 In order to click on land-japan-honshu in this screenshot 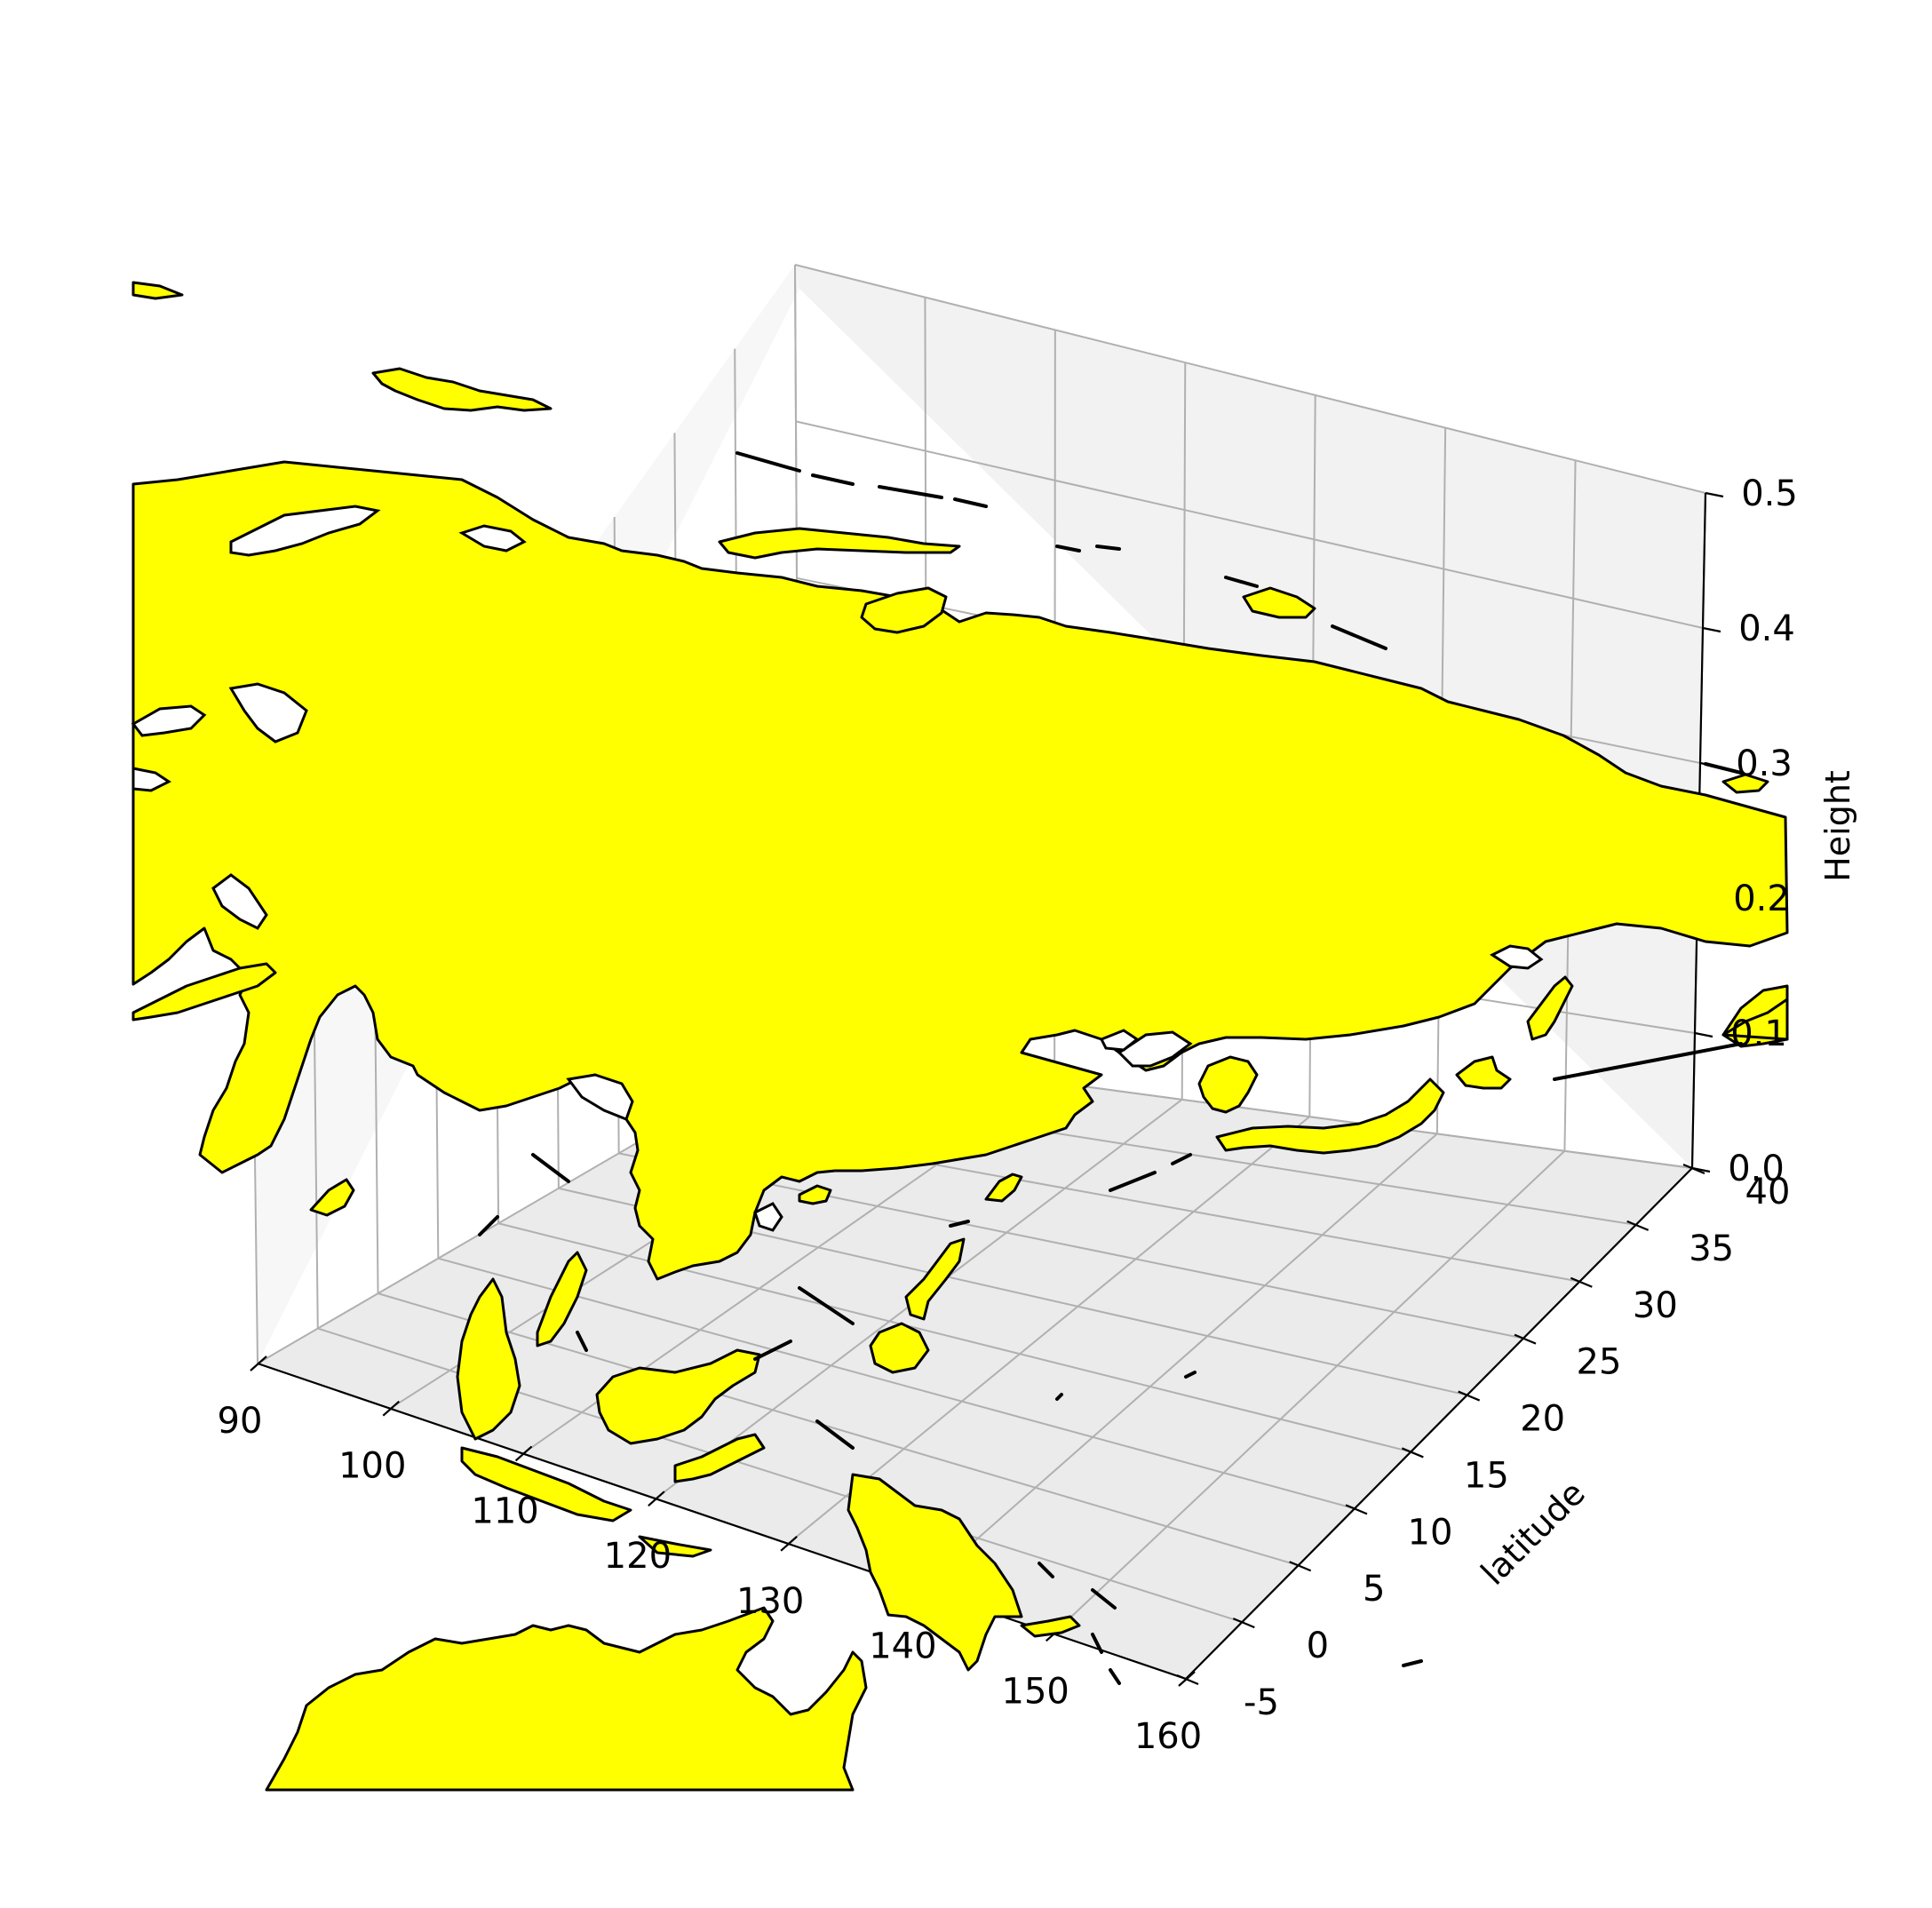, I will do `click(1330, 1116)`.